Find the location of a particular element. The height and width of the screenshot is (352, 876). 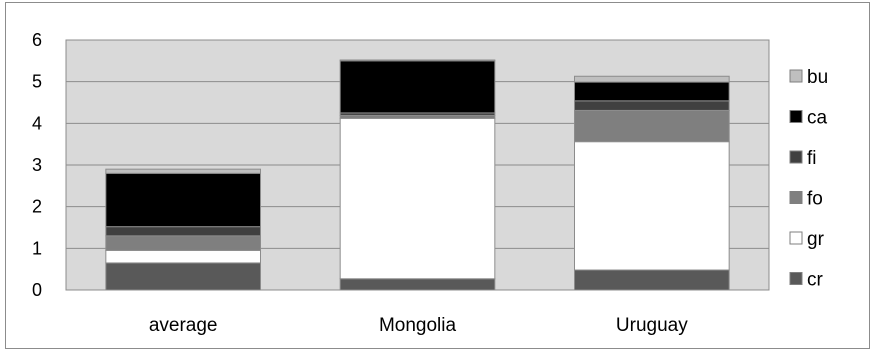

legend-label-cr: cr is located at coordinates (815, 280).